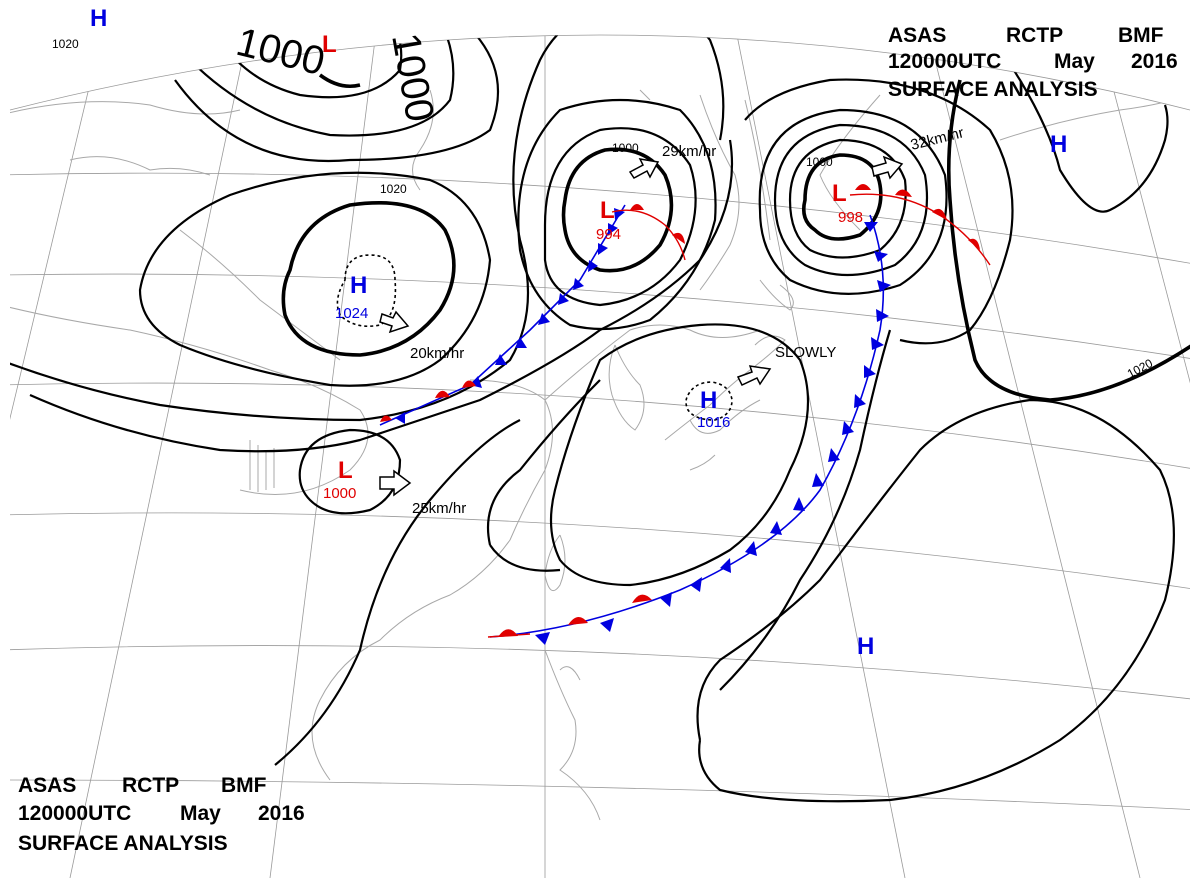 The height and width of the screenshot is (878, 1200). I want to click on header-top-code-1: ASAS, so click(917, 35).